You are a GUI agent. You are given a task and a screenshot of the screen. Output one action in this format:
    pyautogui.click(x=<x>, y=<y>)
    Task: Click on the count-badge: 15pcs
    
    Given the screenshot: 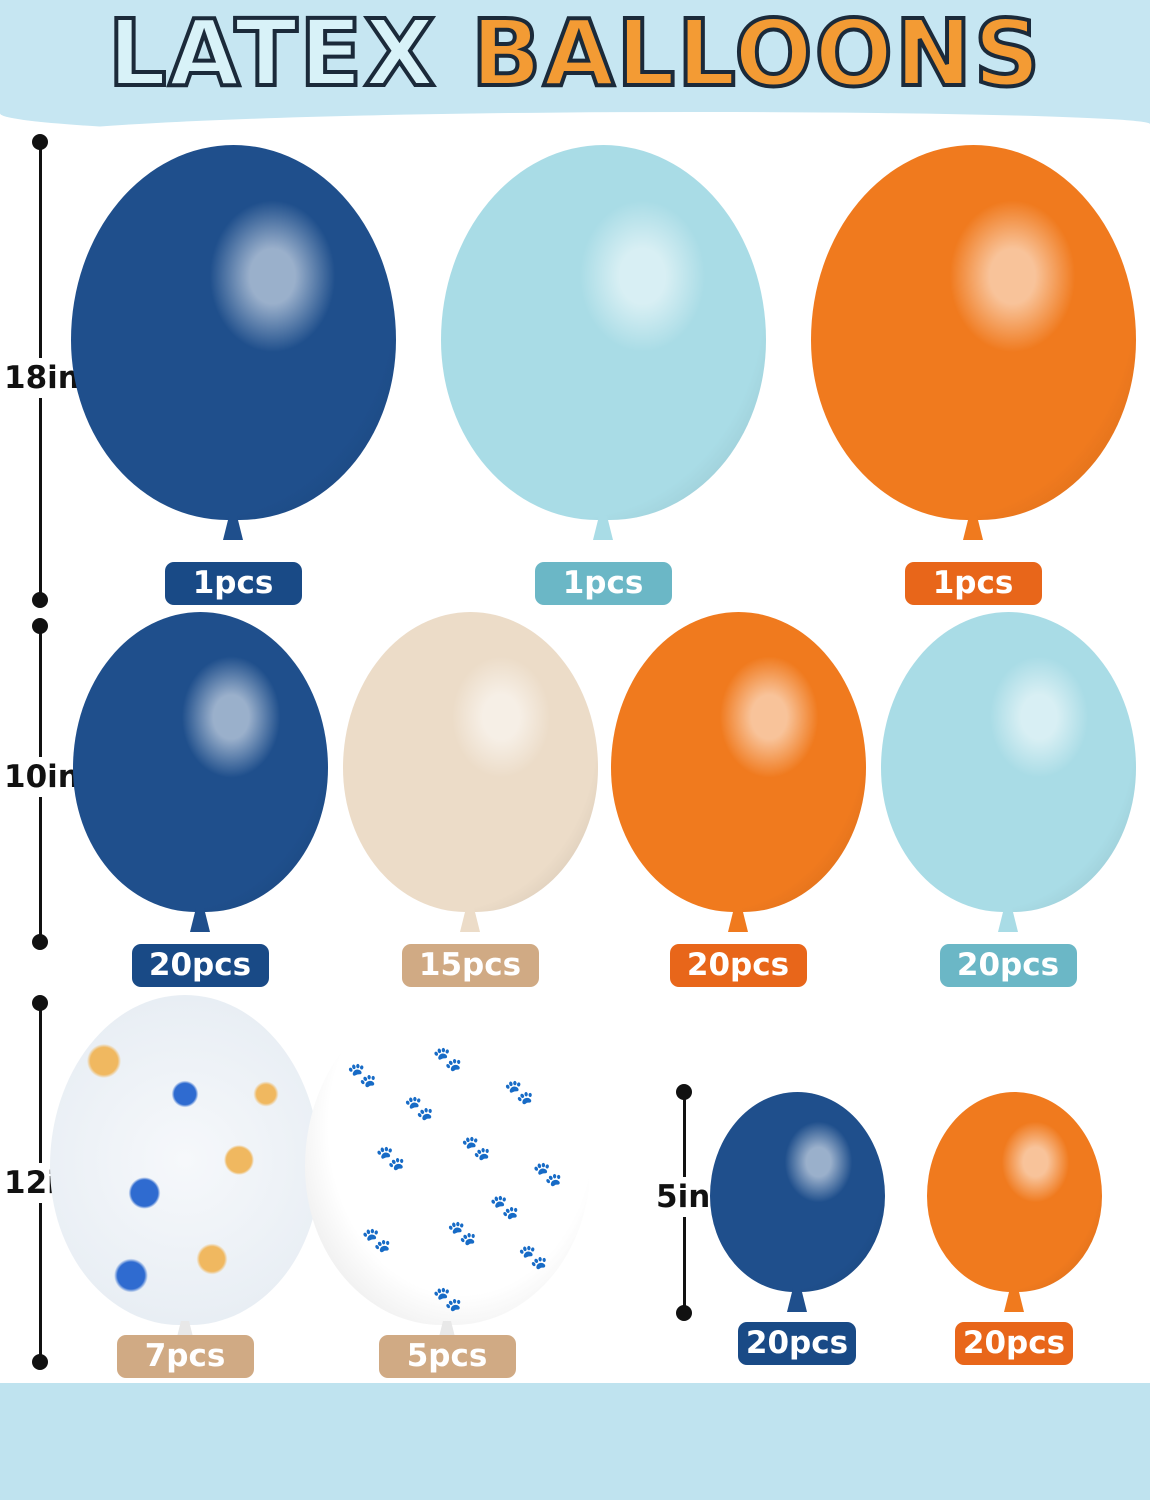 What is the action you would take?
    pyautogui.click(x=470, y=965)
    